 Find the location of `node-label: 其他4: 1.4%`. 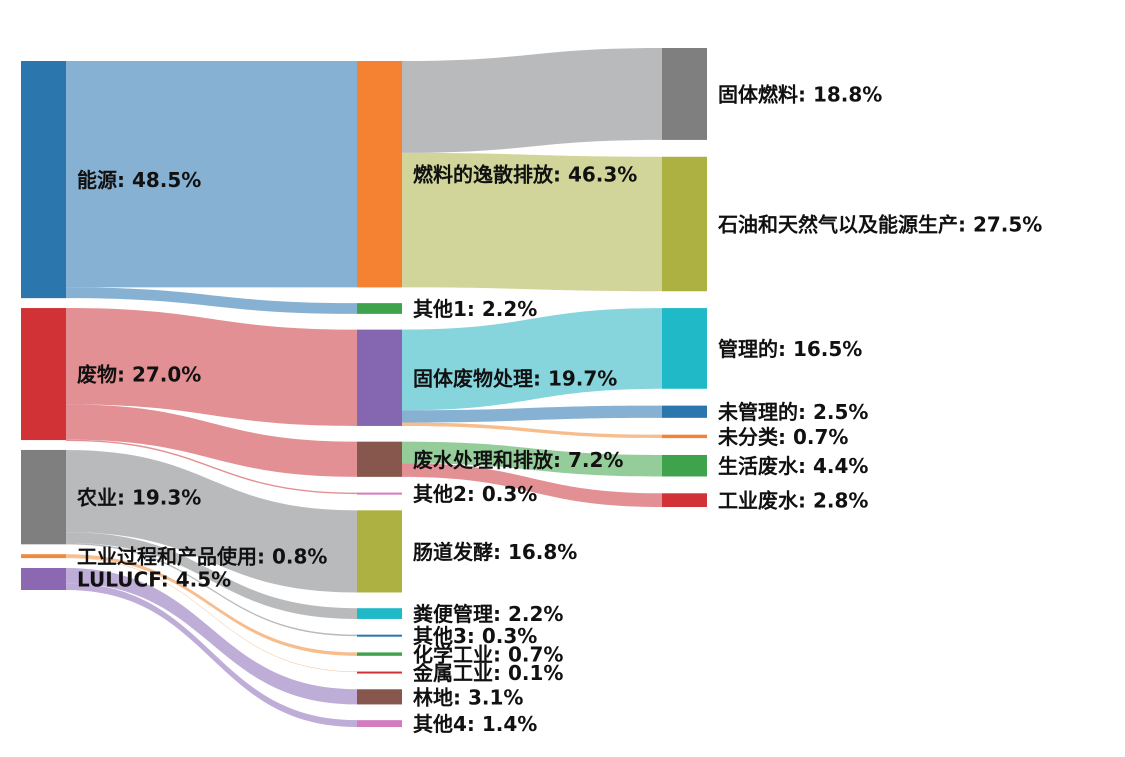

node-label: 其他4: 1.4% is located at coordinates (475, 724).